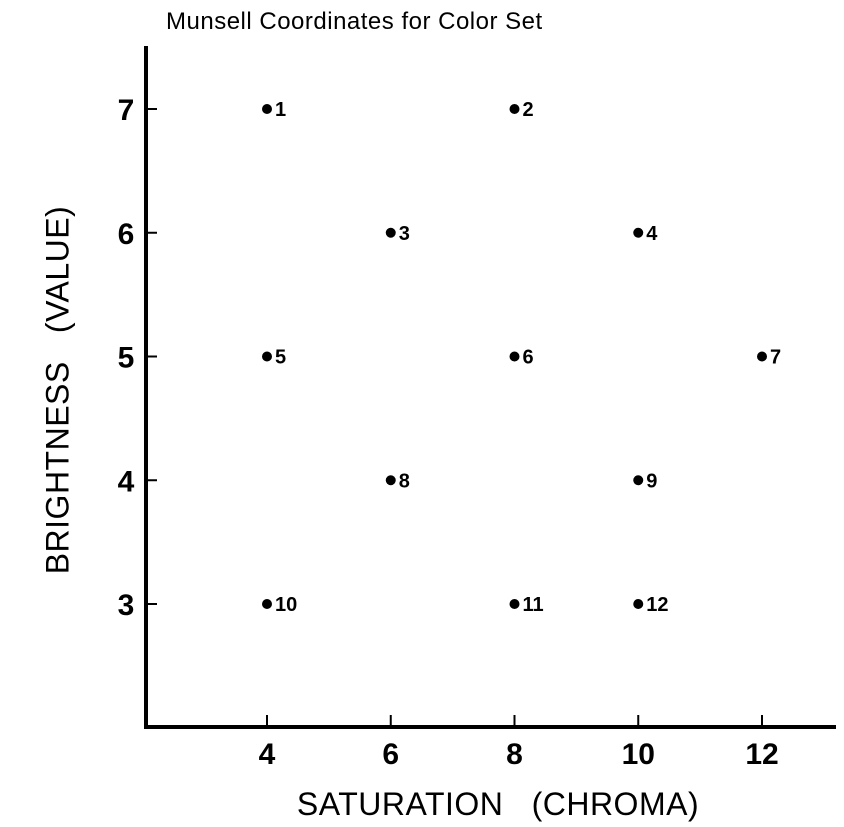 Image resolution: width=844 pixels, height=827 pixels. I want to click on data-point-6: 6, so click(521, 358).